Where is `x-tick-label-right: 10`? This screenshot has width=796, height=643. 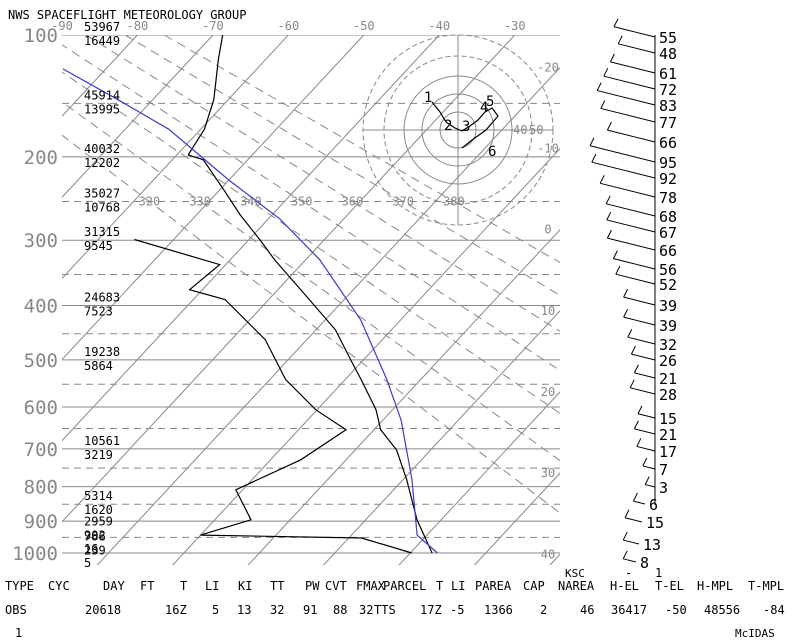 x-tick-label-right: 10 is located at coordinates (548, 311).